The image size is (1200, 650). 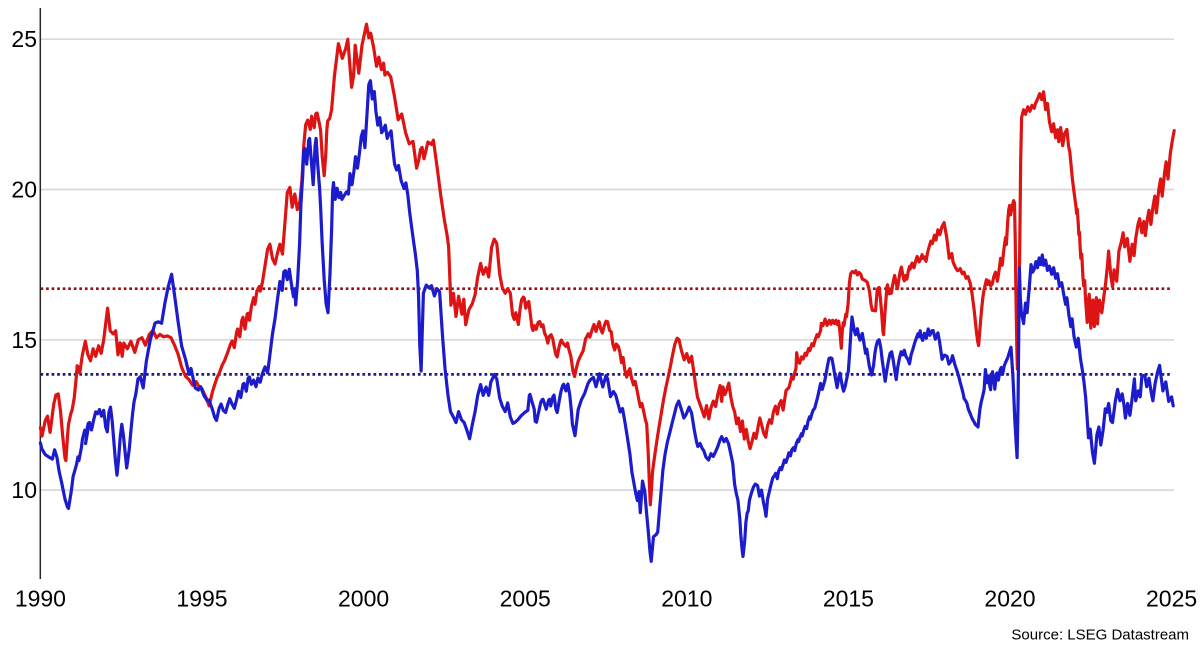 What do you see at coordinates (24, 490) in the screenshot?
I see `svg-text: 10` at bounding box center [24, 490].